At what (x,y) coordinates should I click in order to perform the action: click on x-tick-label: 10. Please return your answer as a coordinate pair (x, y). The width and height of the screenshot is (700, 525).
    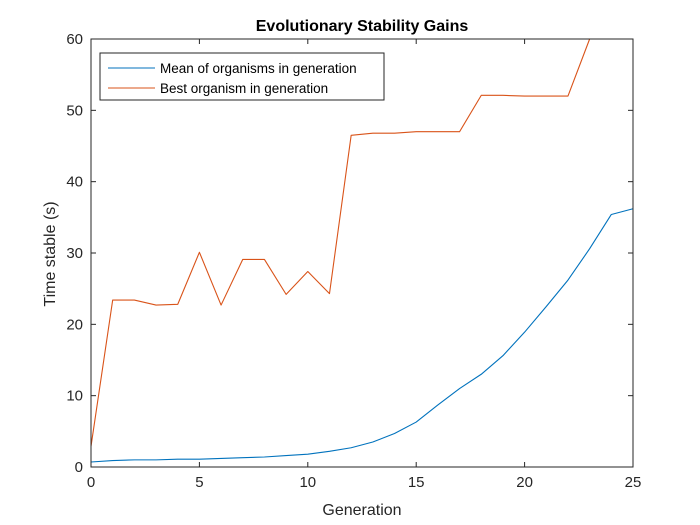
    Looking at the image, I should click on (307, 482).